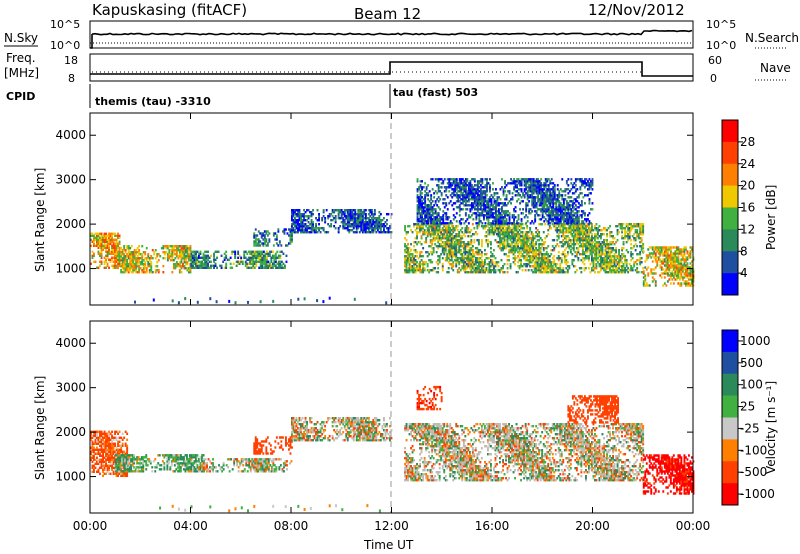 This screenshot has width=800, height=554. What do you see at coordinates (71, 60) in the screenshot?
I see `freq-left-tick-high: 18` at bounding box center [71, 60].